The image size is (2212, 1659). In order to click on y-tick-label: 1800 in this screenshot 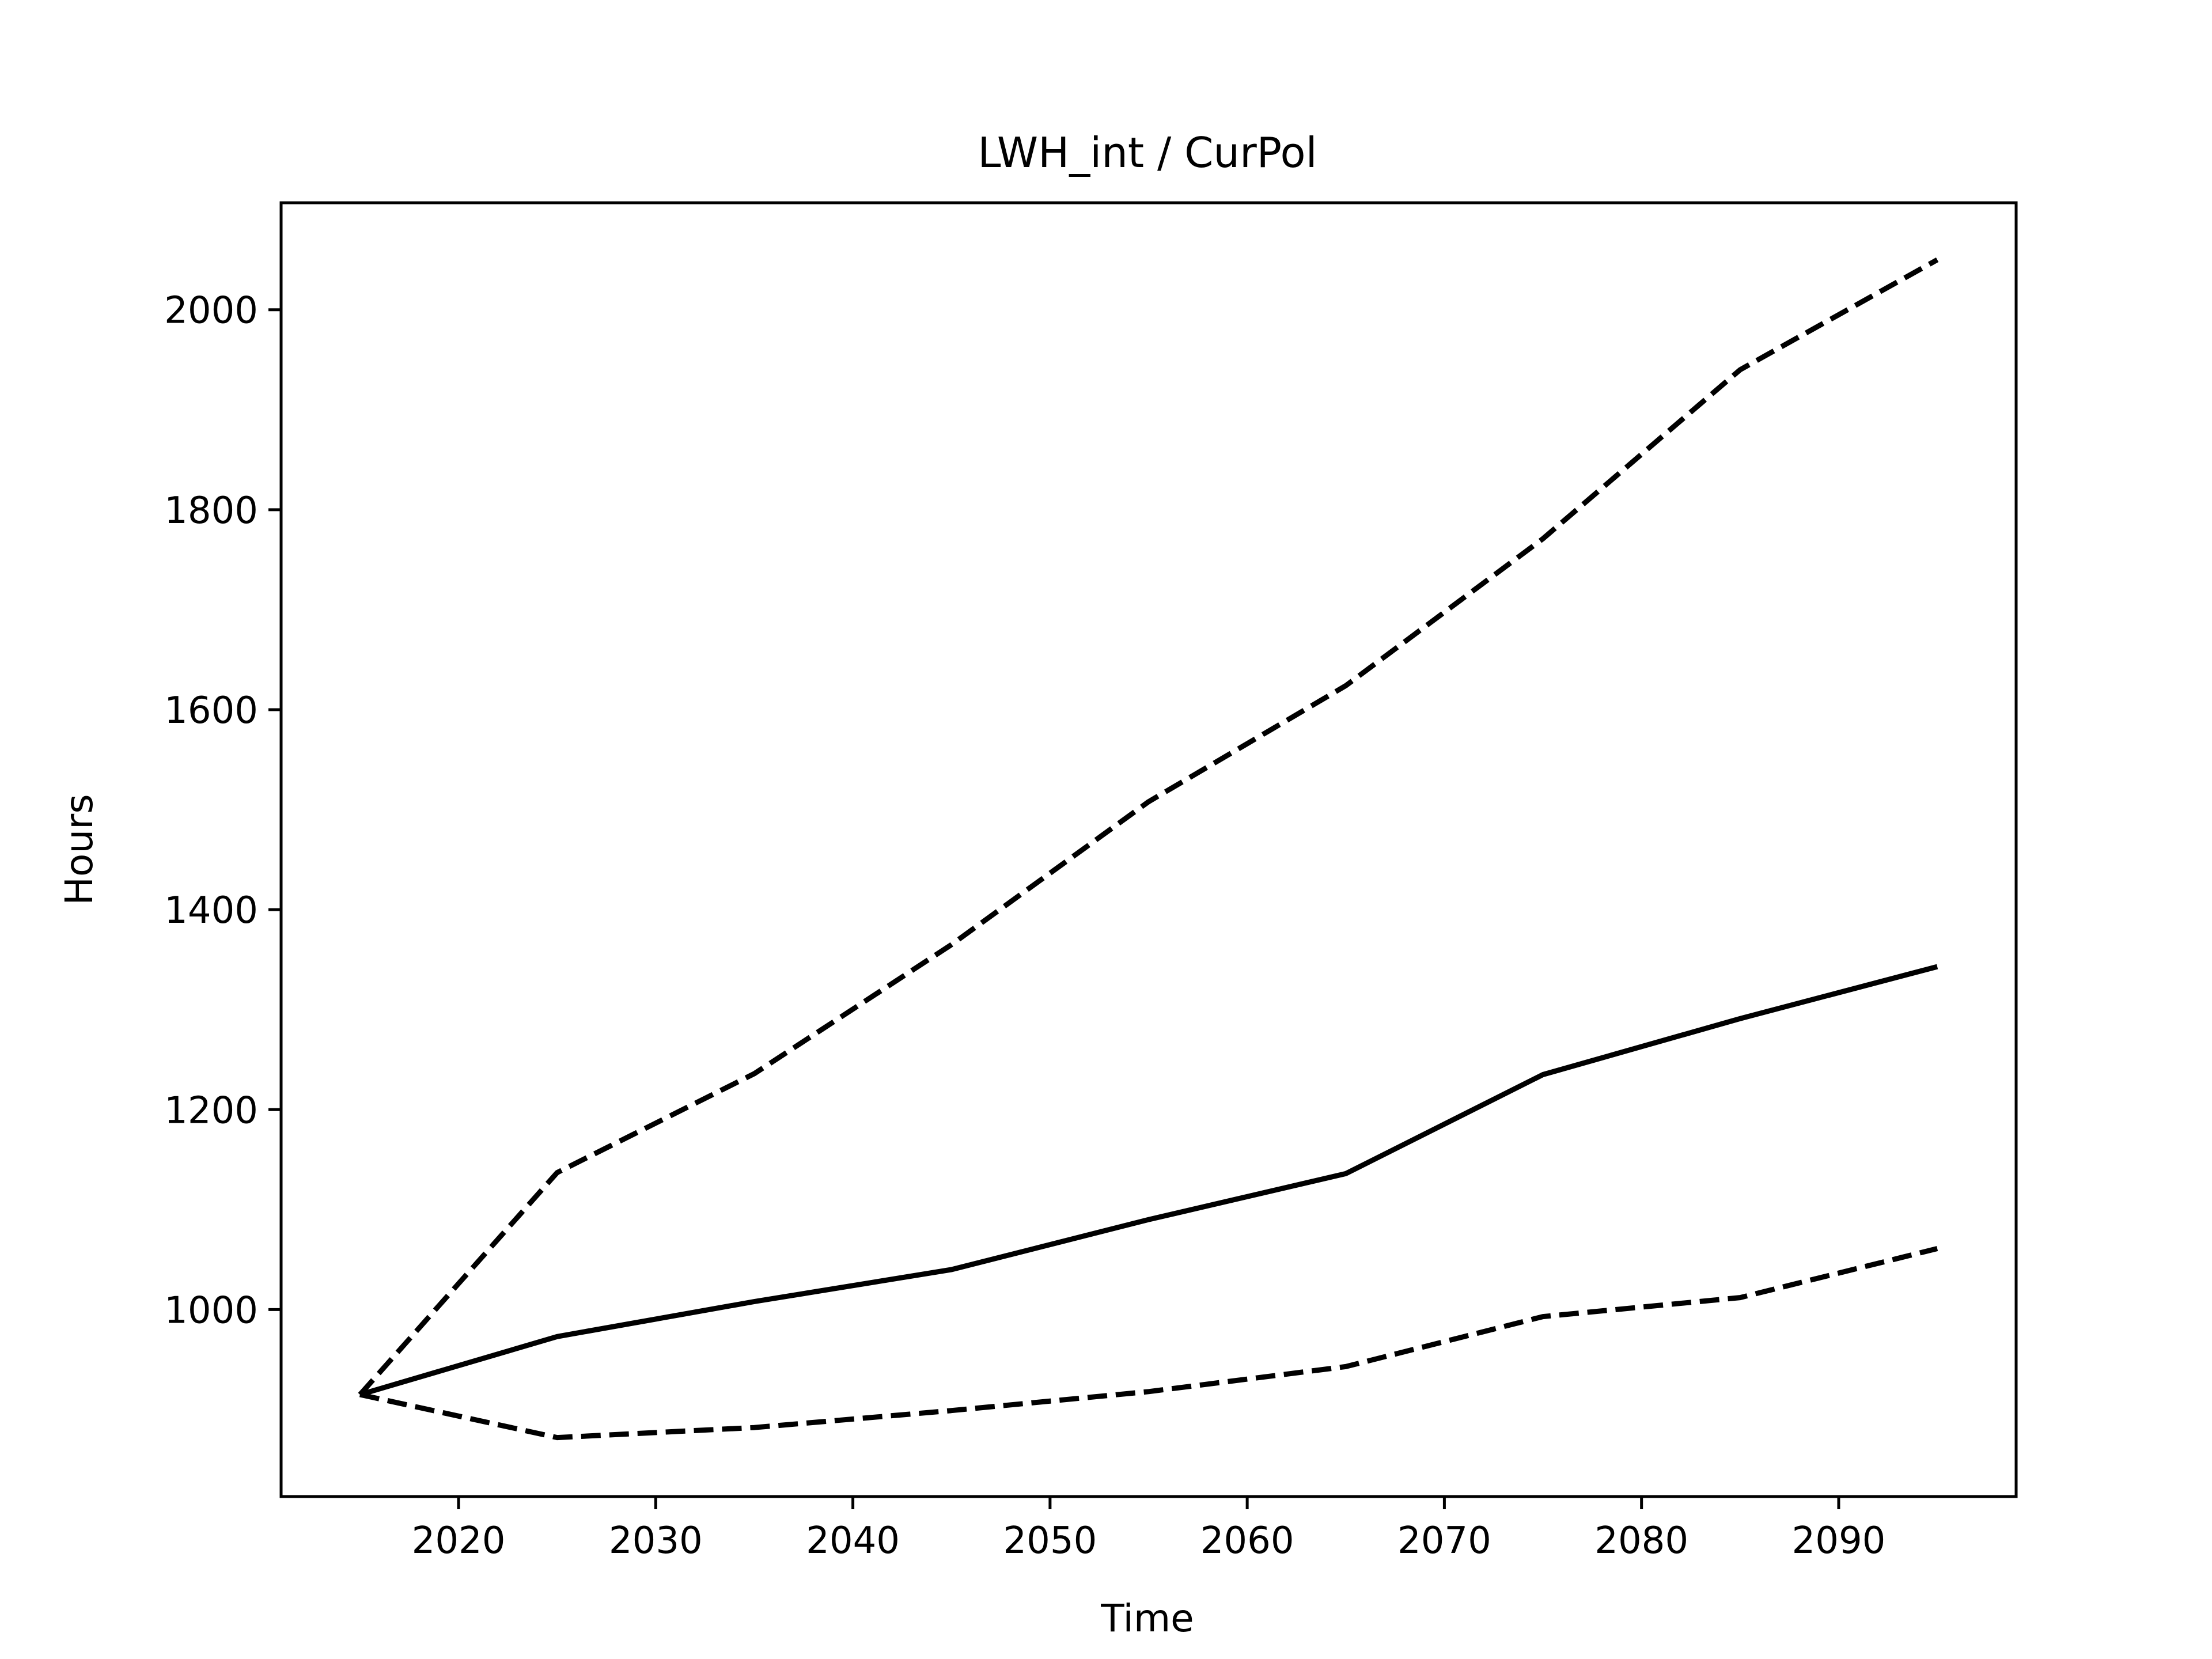, I will do `click(211, 511)`.